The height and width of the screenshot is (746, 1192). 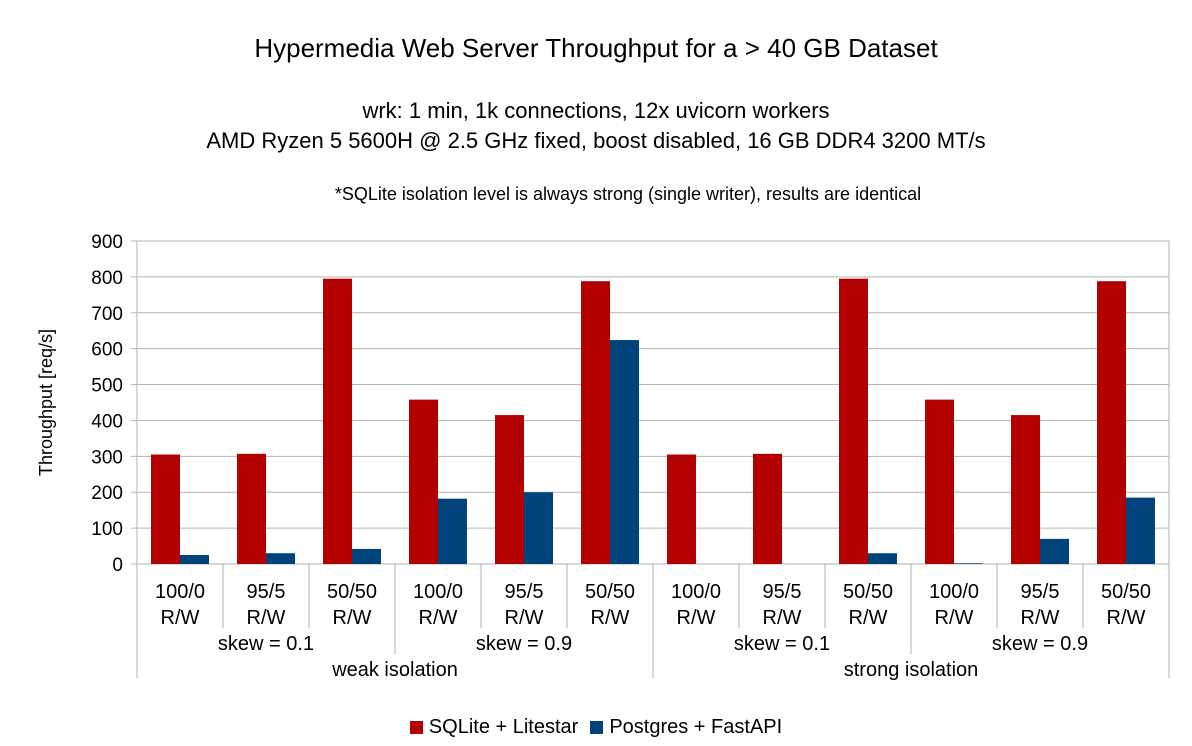 I want to click on y-tick-label: 400, so click(x=107, y=421).